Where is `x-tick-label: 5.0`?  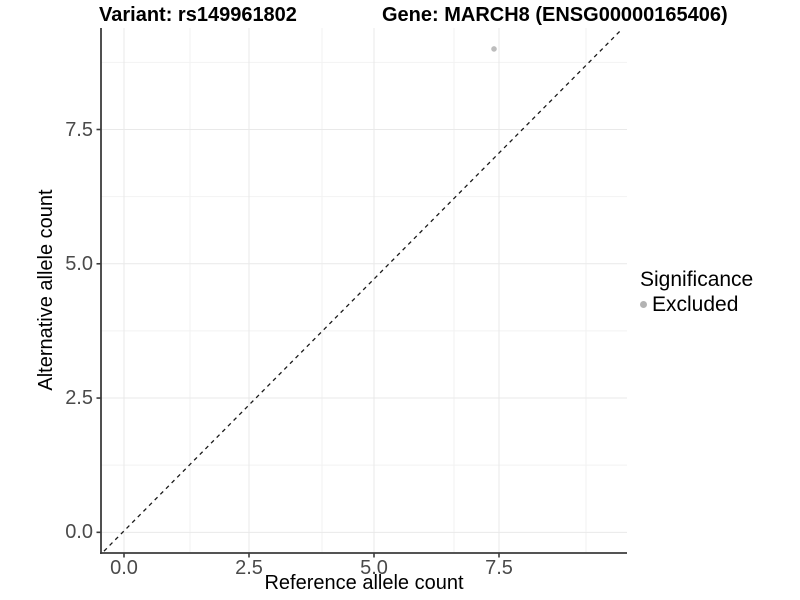
x-tick-label: 5.0 is located at coordinates (374, 568).